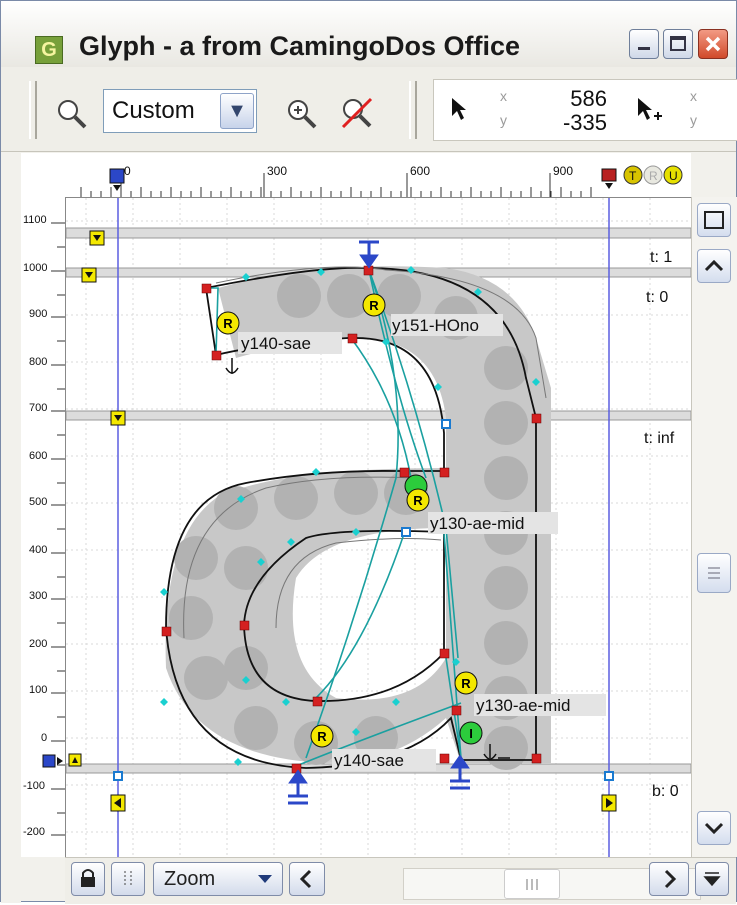  I want to click on zoom-toolbar: Custom ▼ x y 586 -335 x y, so click(369, 109).